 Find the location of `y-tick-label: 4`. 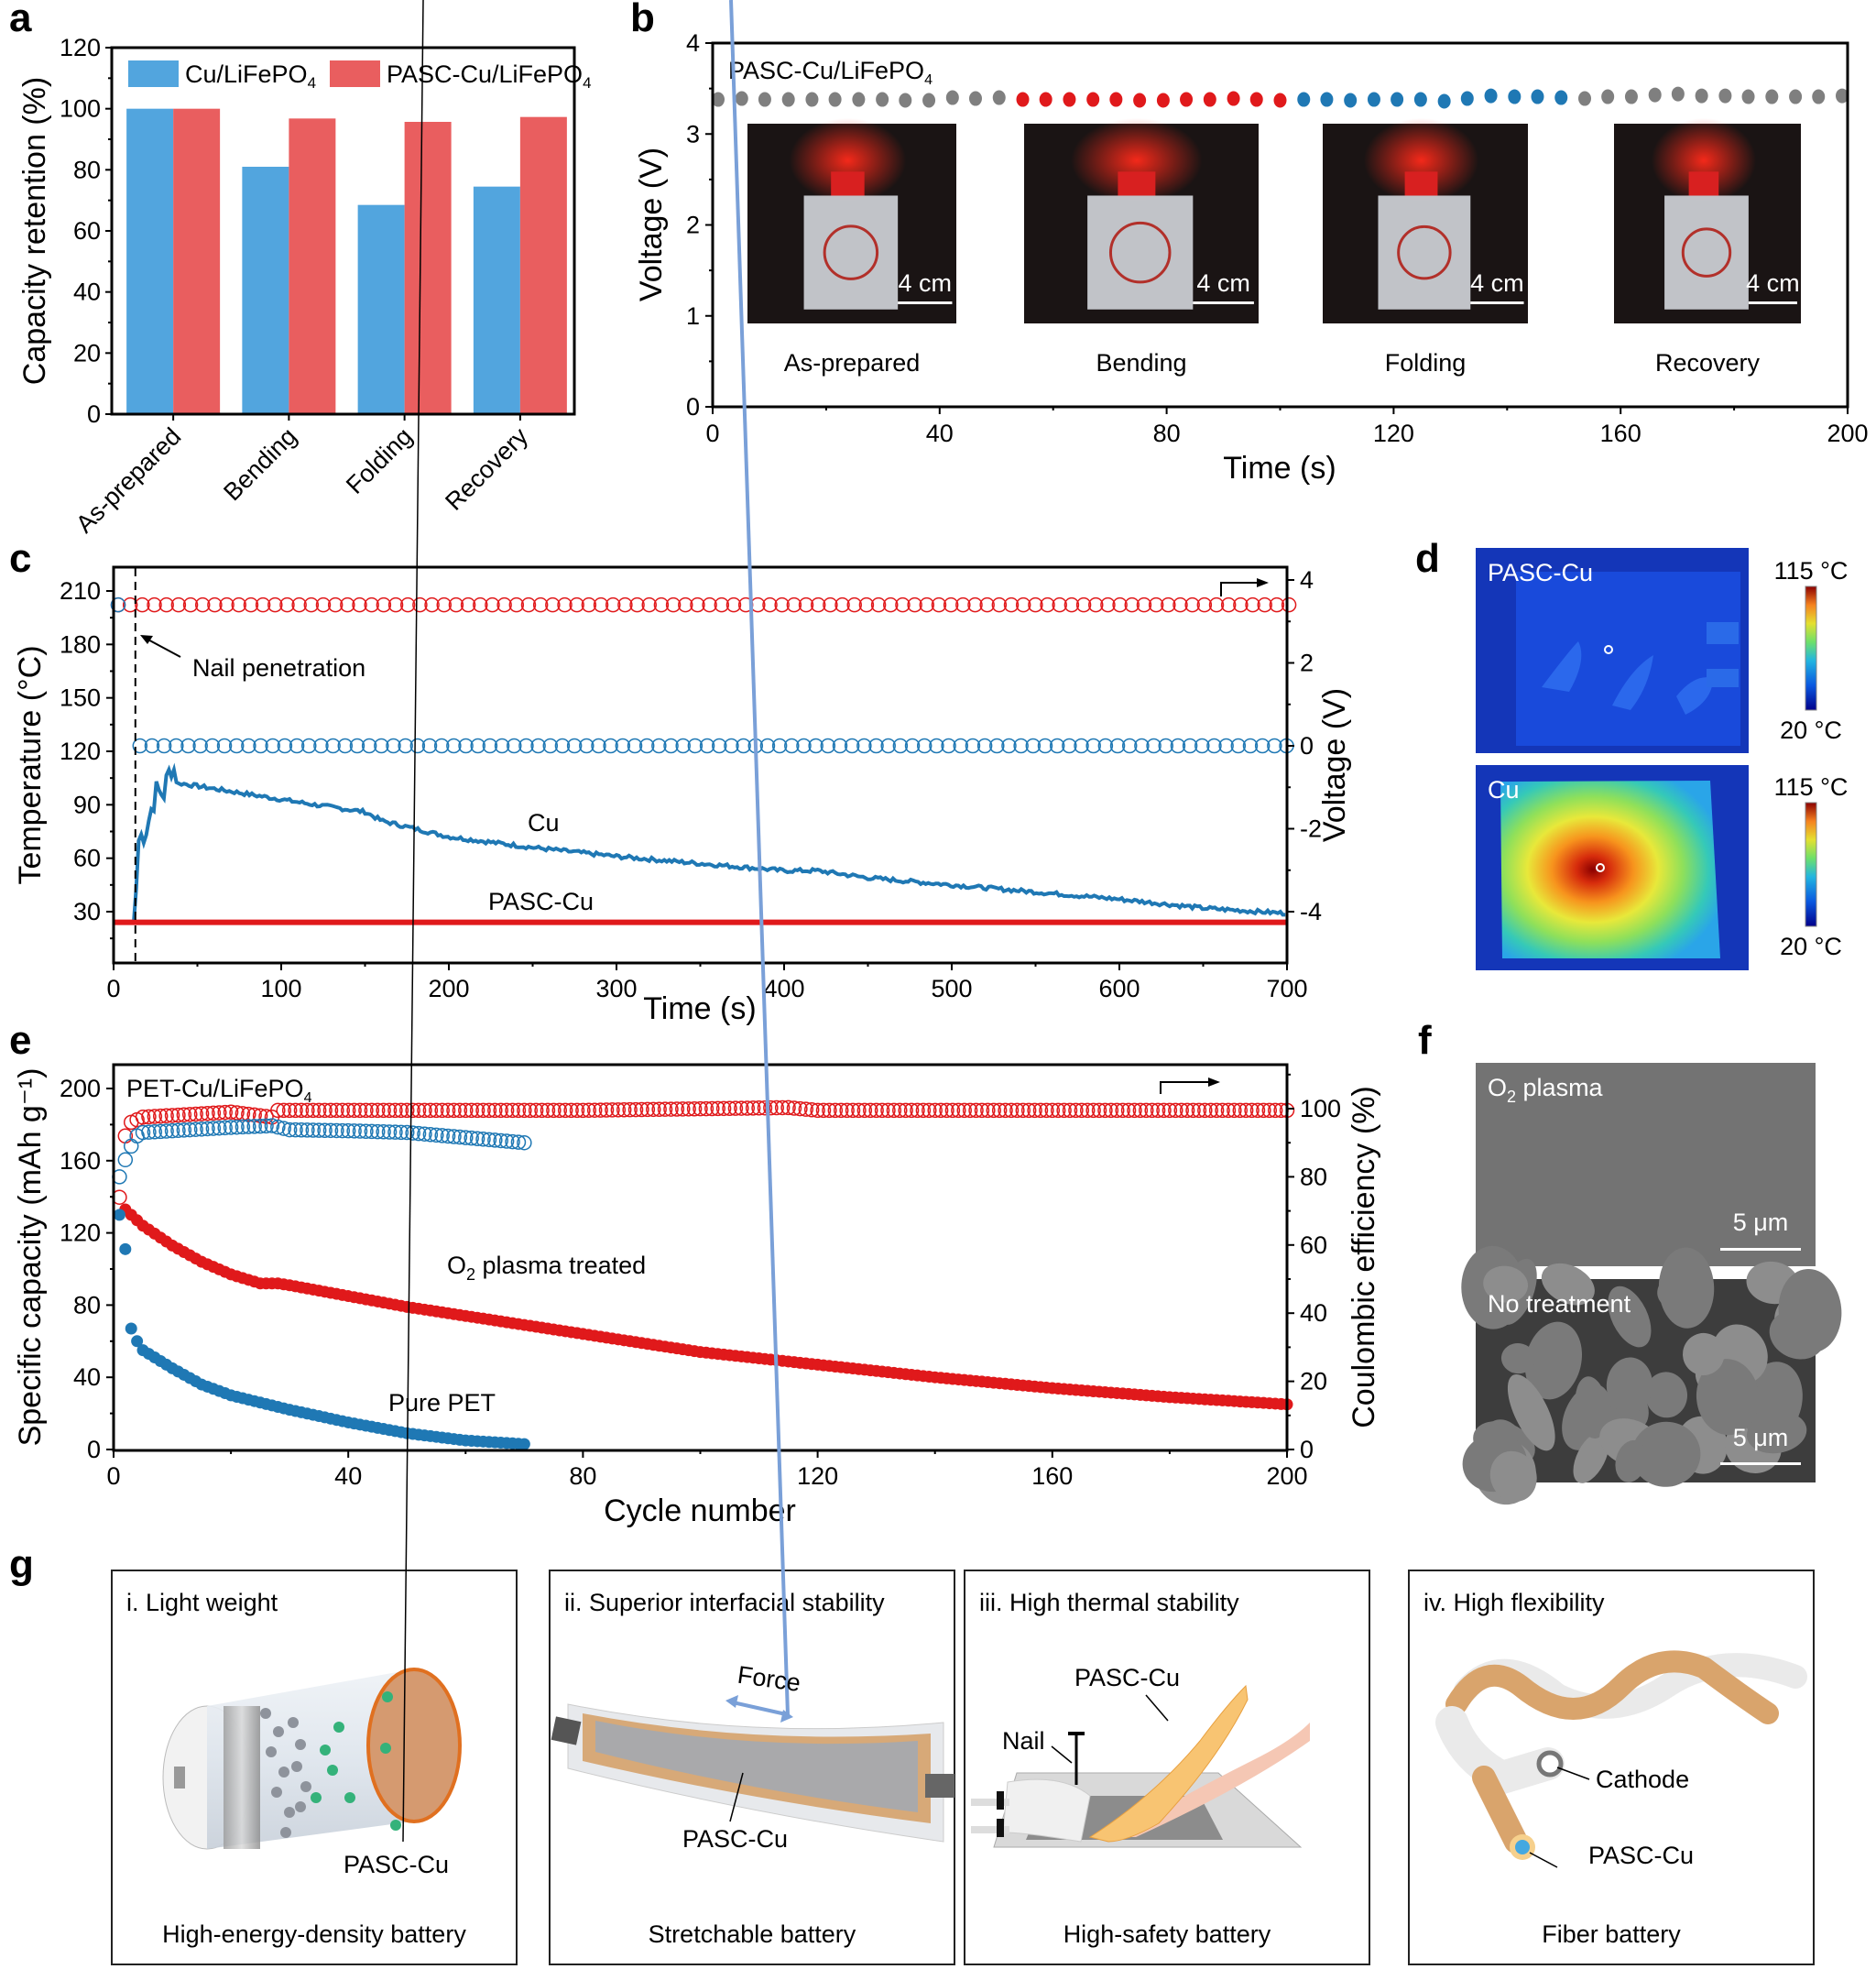

y-tick-label: 4 is located at coordinates (693, 43).